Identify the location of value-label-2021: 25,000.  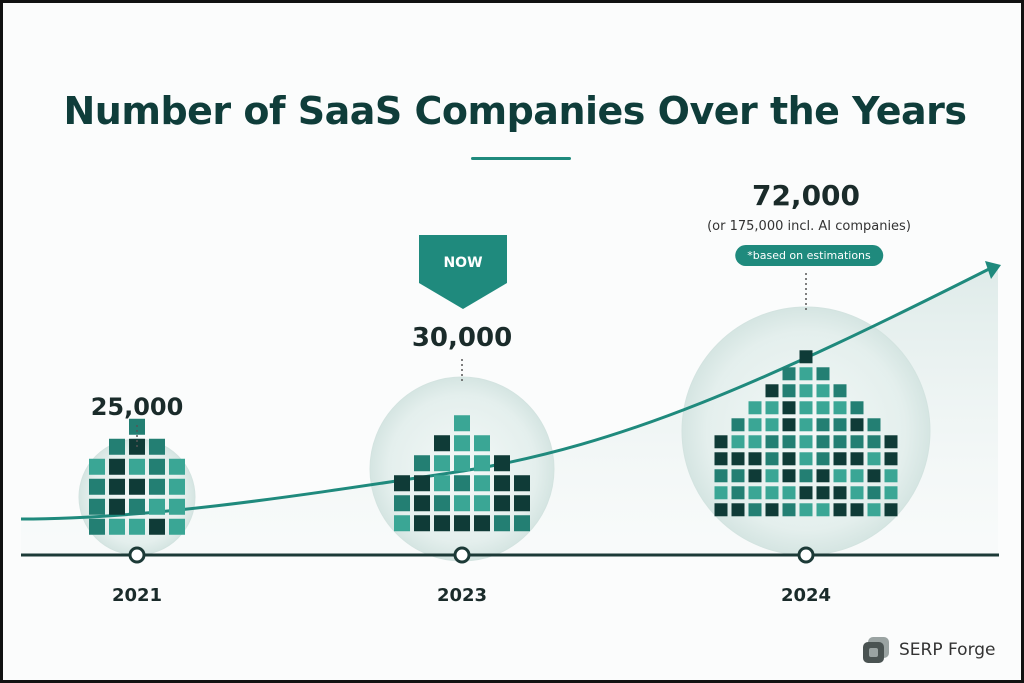
(137, 407).